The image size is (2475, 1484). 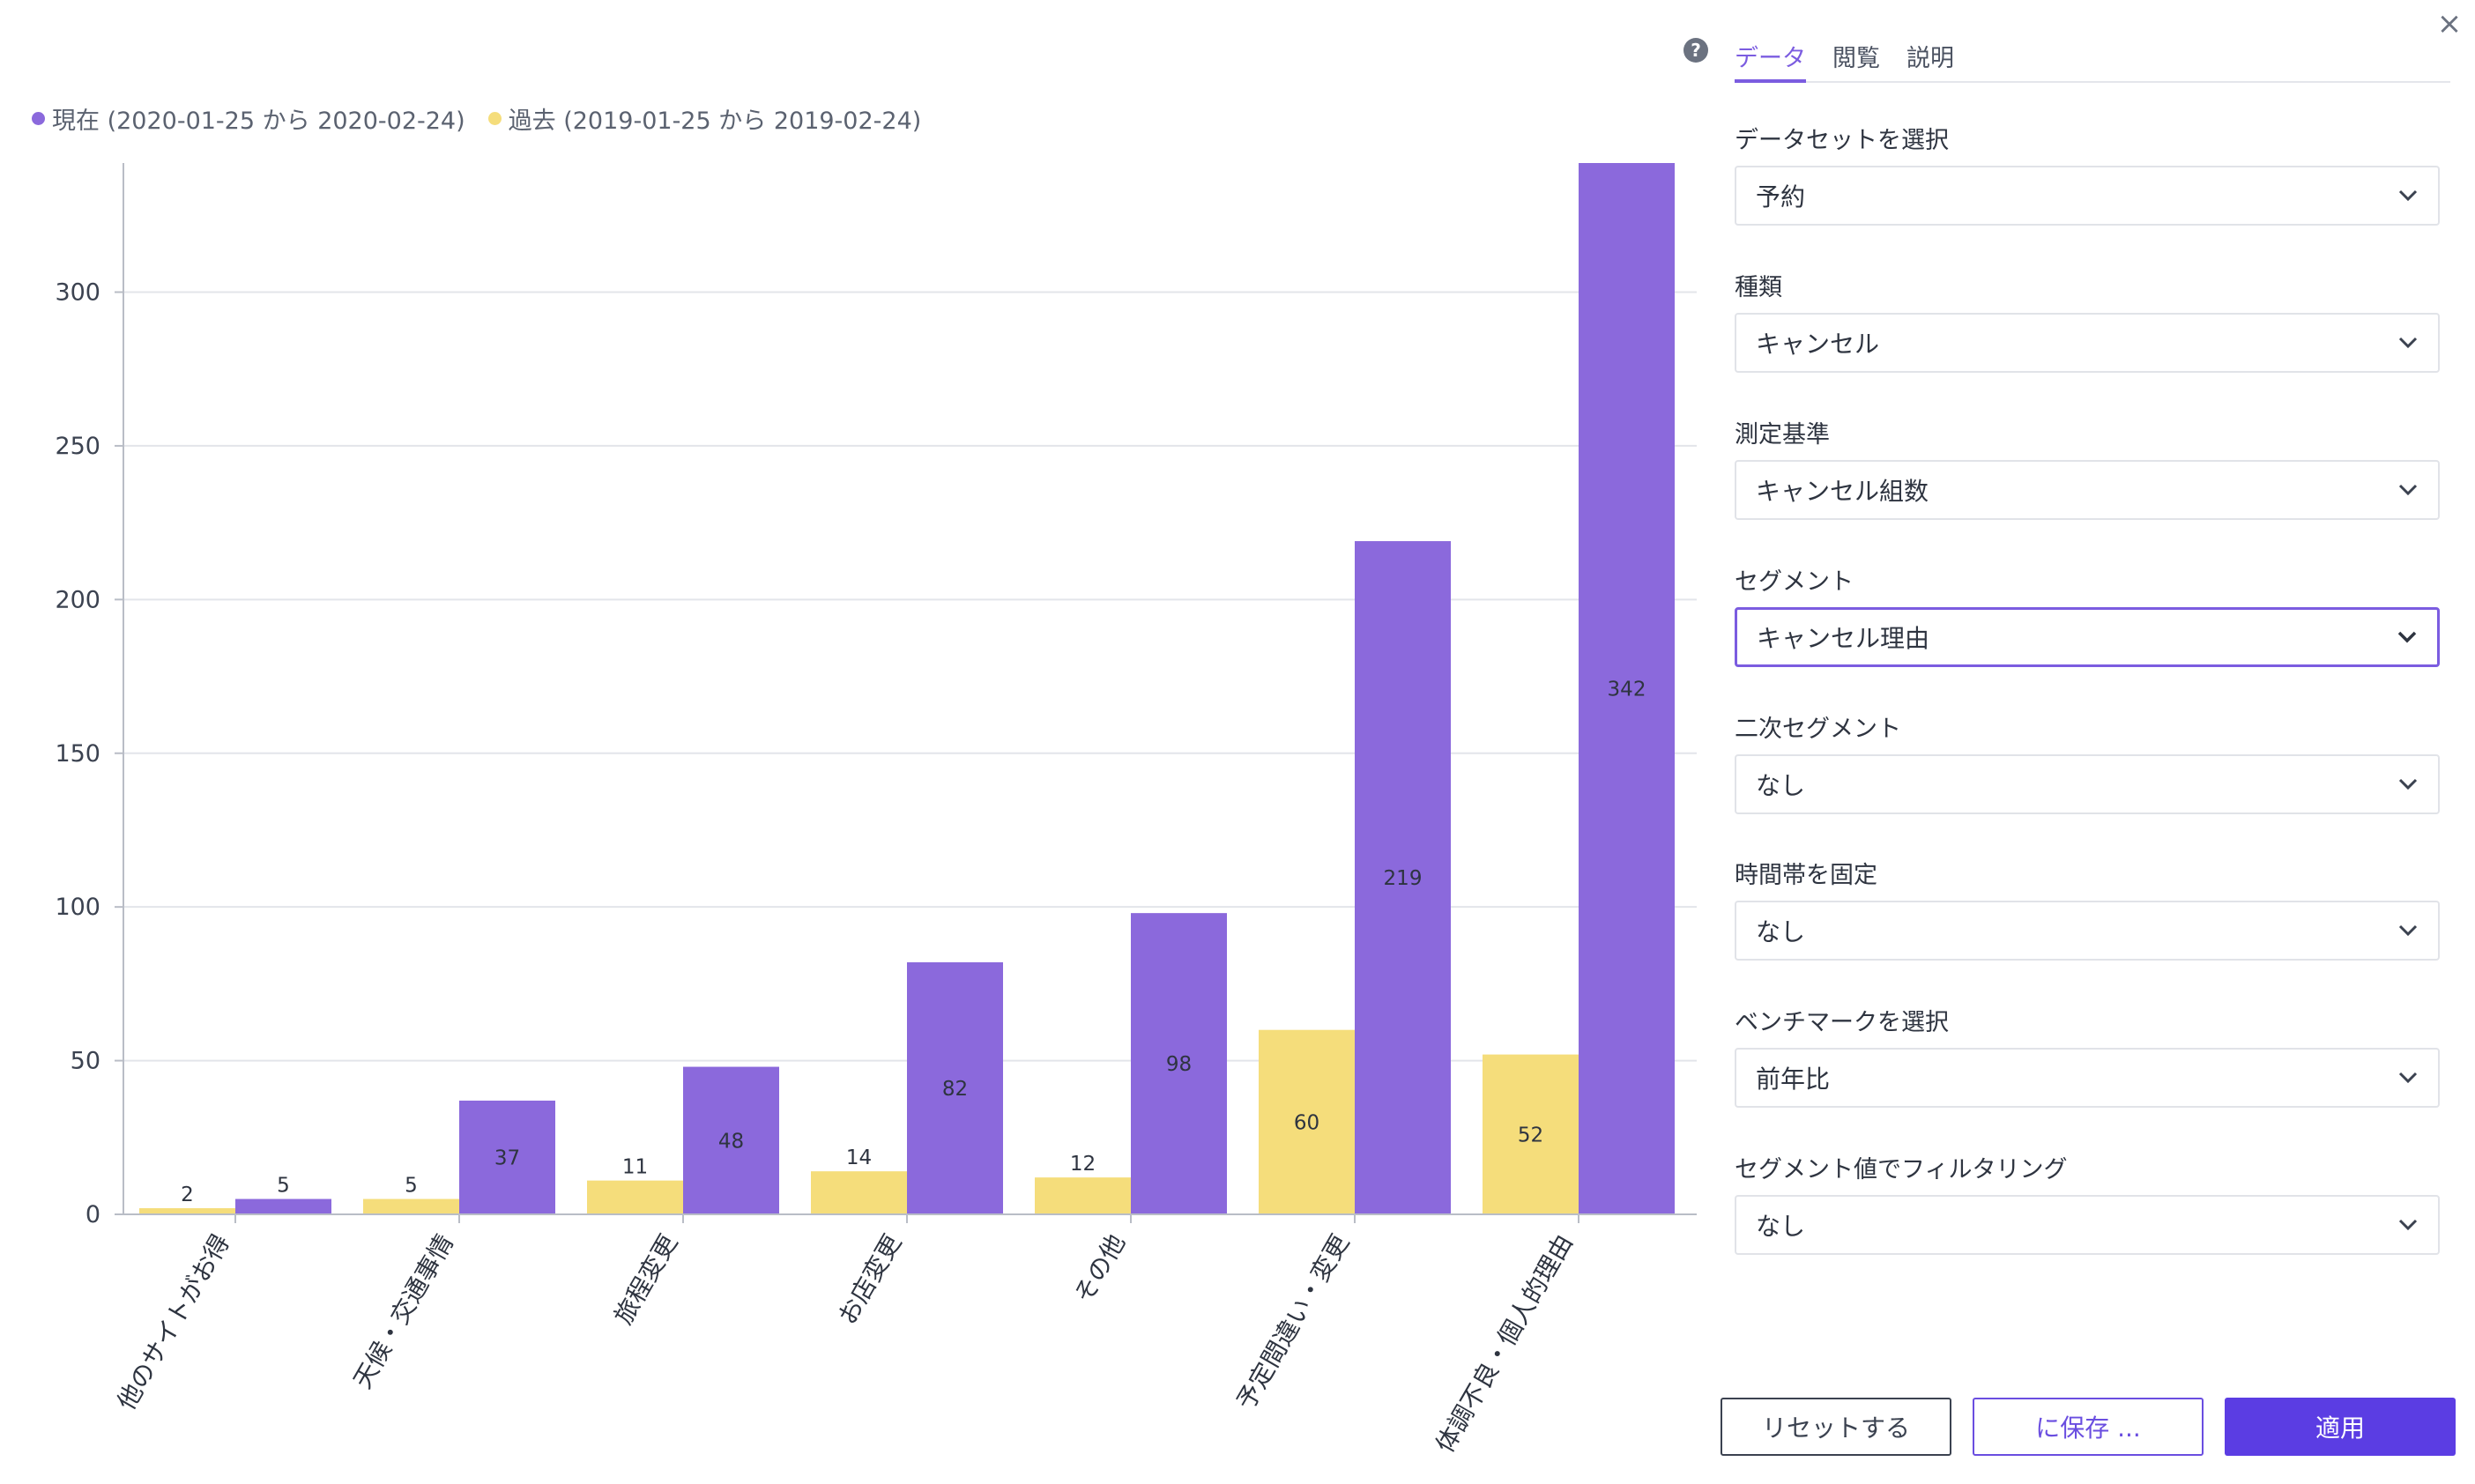 I want to click on legend-item-past: 過去 (2019-01-25 から 2019-02-24), so click(x=704, y=118).